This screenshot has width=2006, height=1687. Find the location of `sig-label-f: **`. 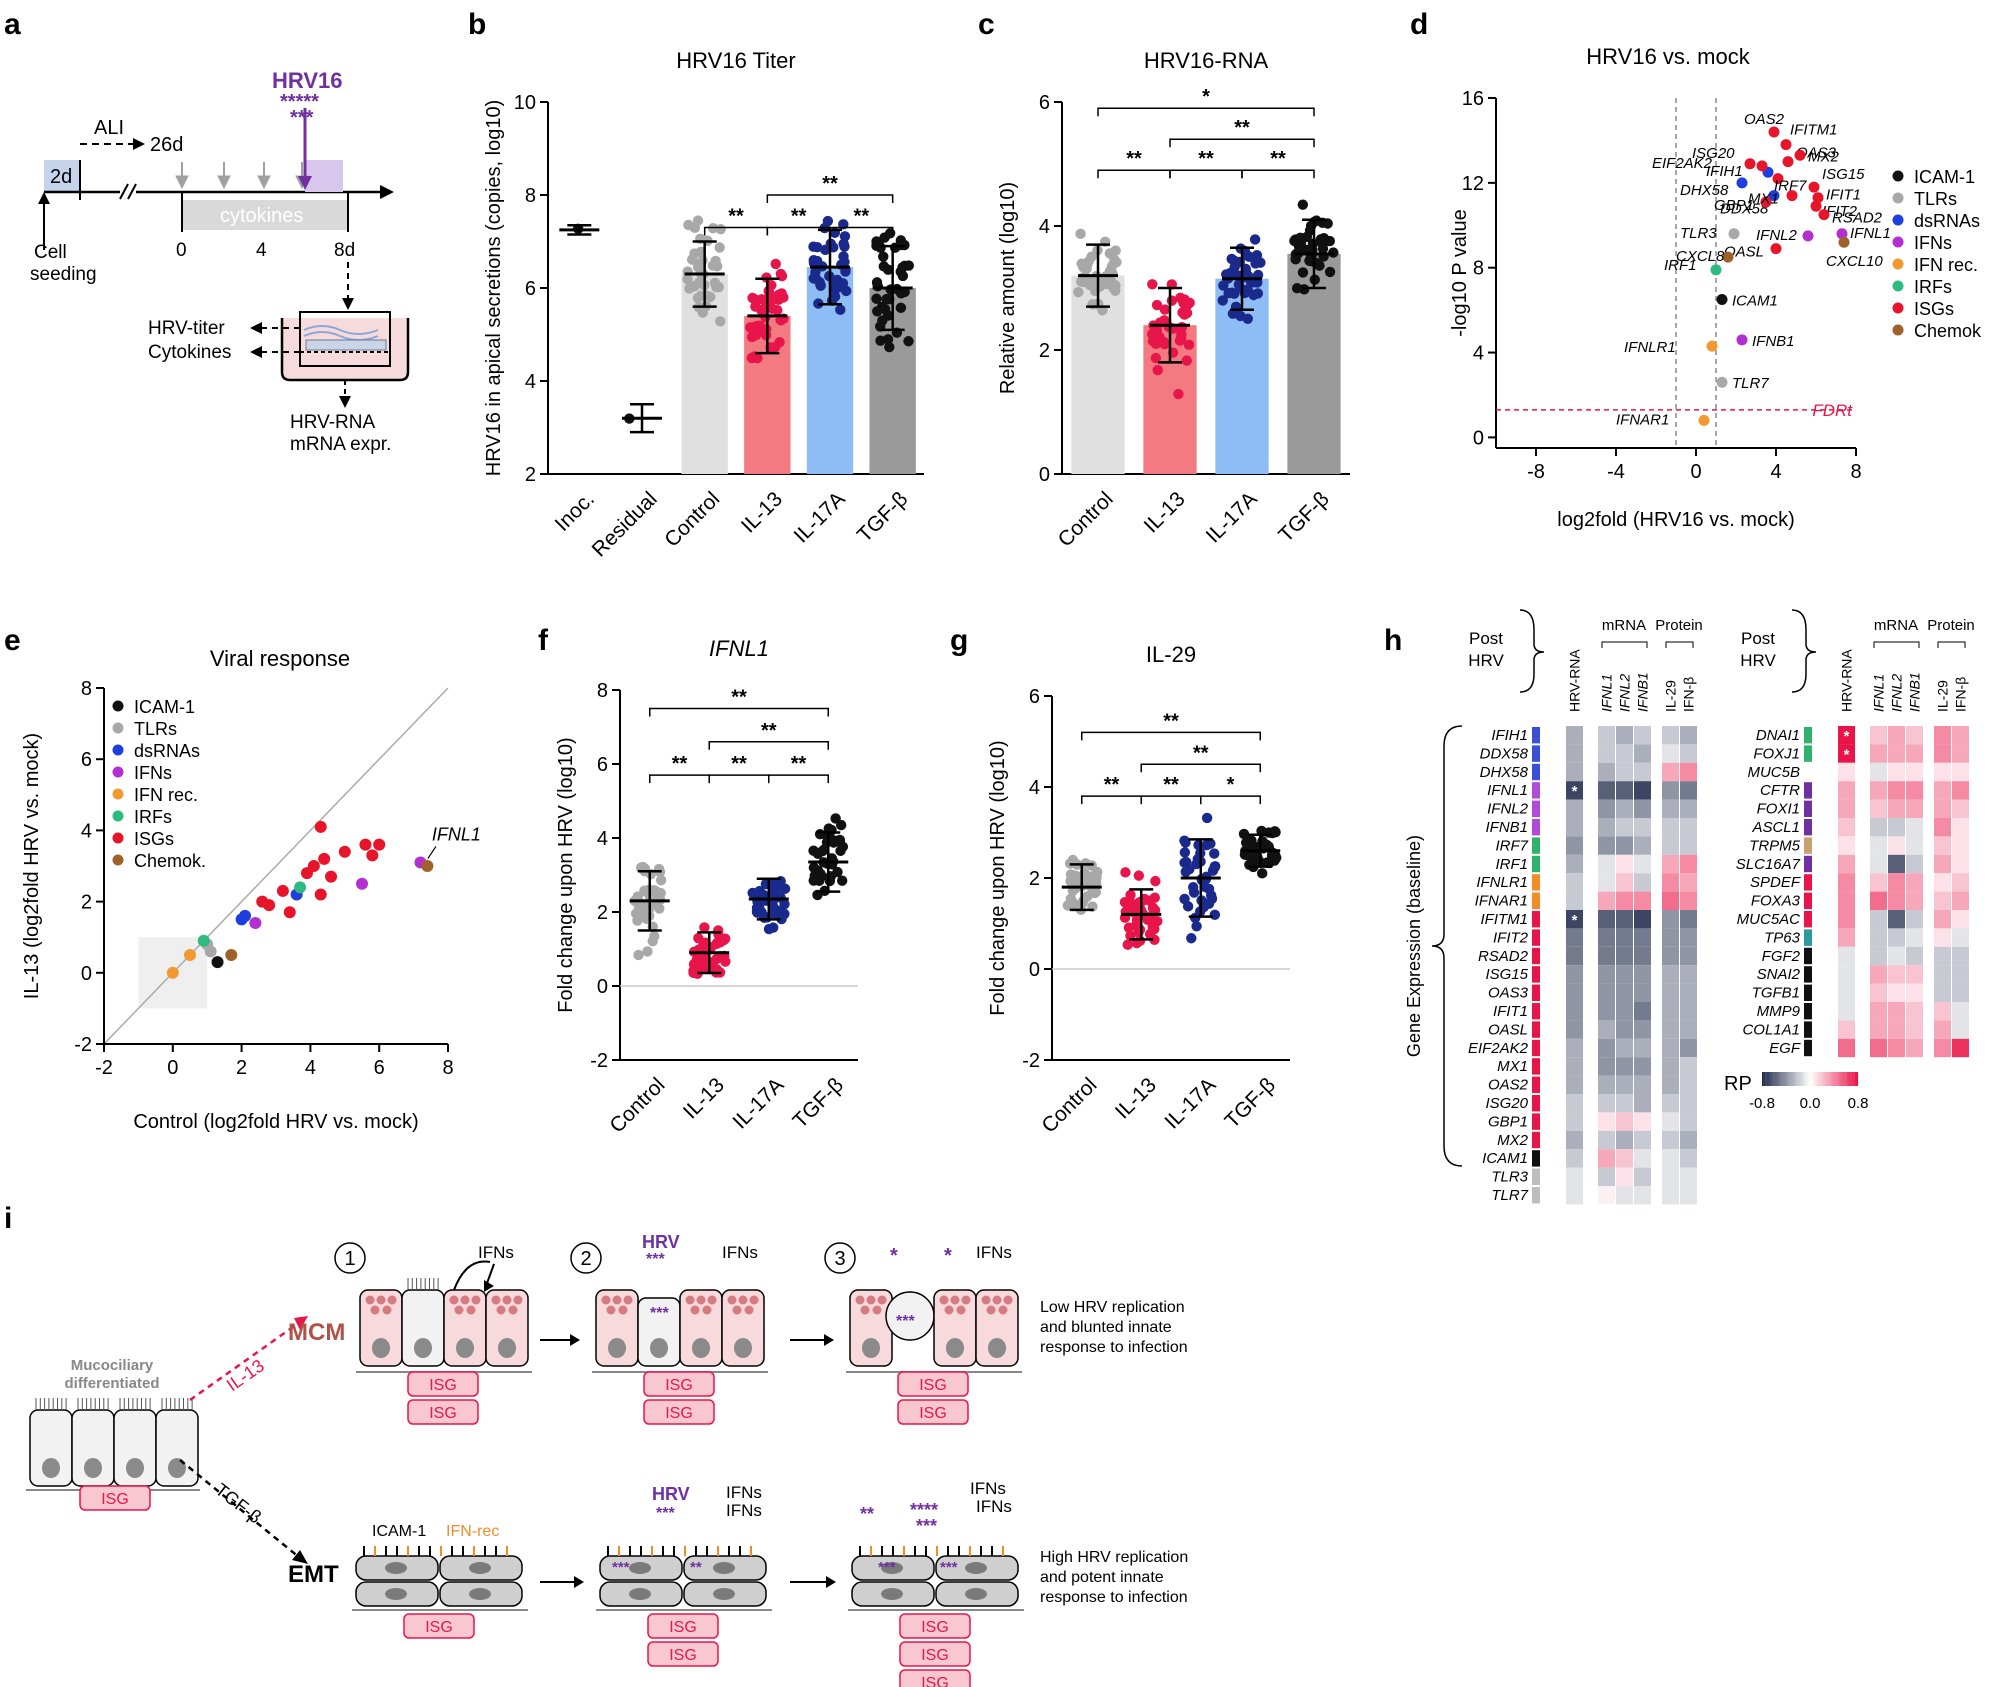

sig-label-f: ** is located at coordinates (739, 764).